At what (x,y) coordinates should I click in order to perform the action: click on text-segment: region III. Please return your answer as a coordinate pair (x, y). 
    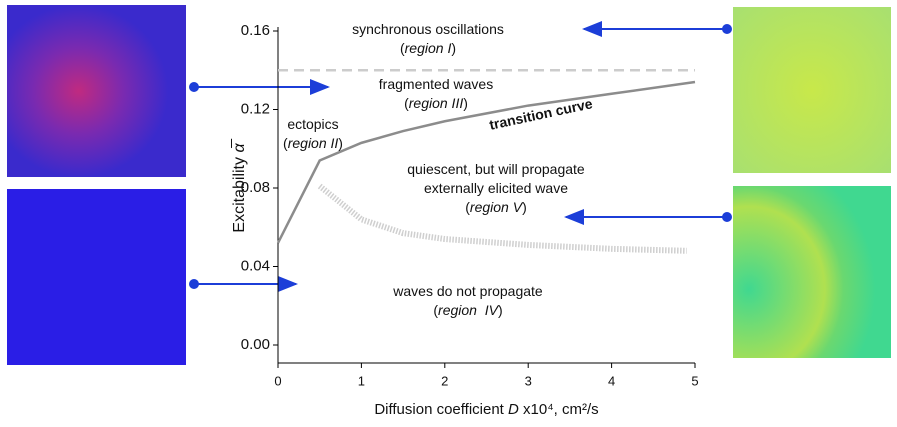
    Looking at the image, I should click on (436, 103).